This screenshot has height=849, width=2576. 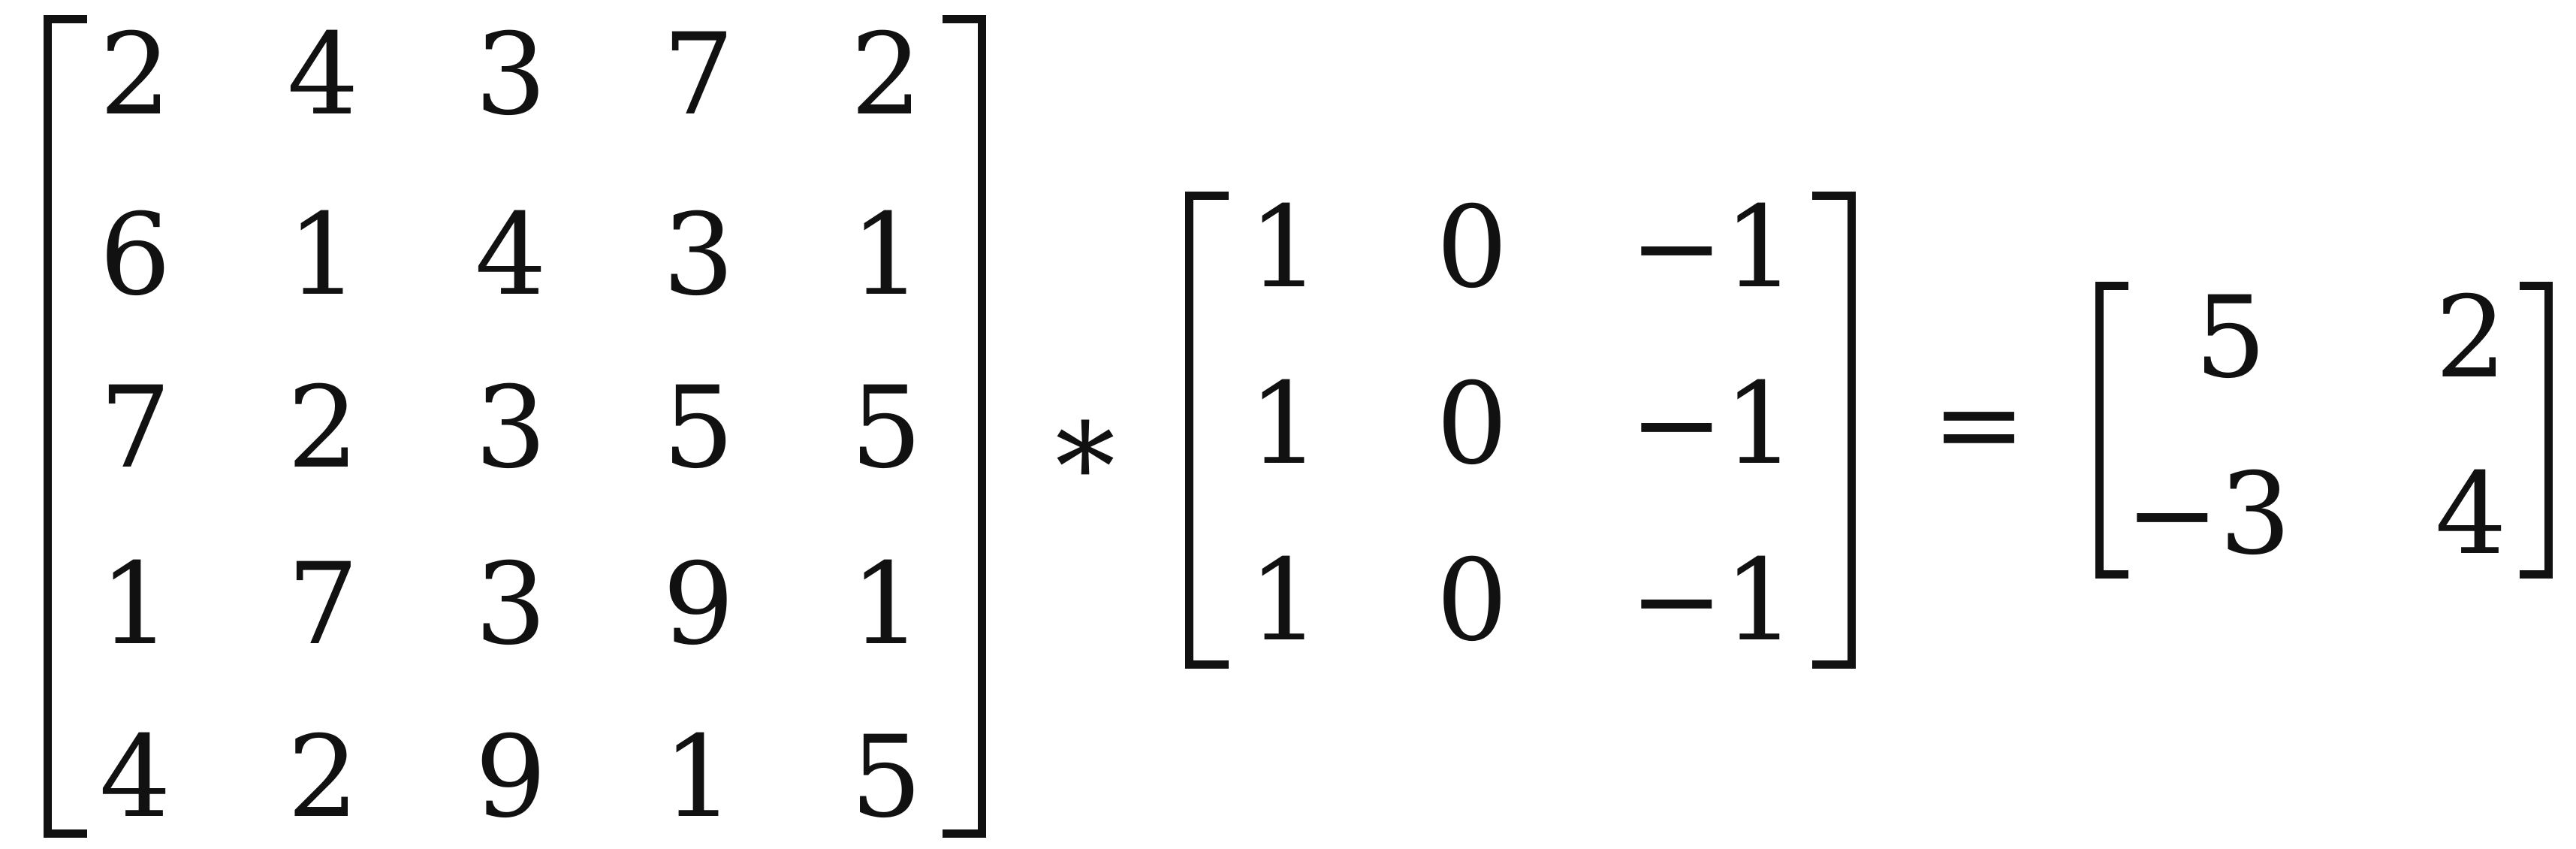 I want to click on kernel-matrix-left-bracket, so click(x=1207, y=430).